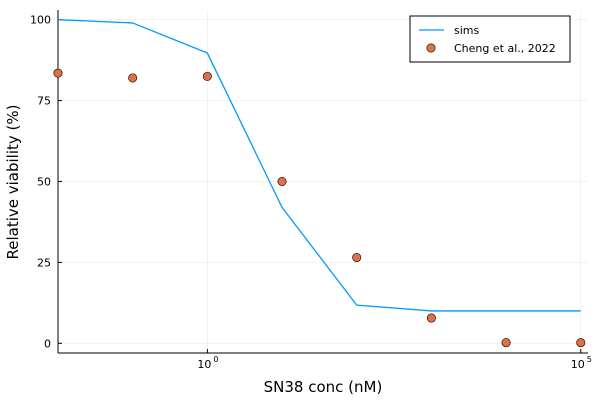  I want to click on legend: sims Cheng et al., 2022, so click(490, 39).